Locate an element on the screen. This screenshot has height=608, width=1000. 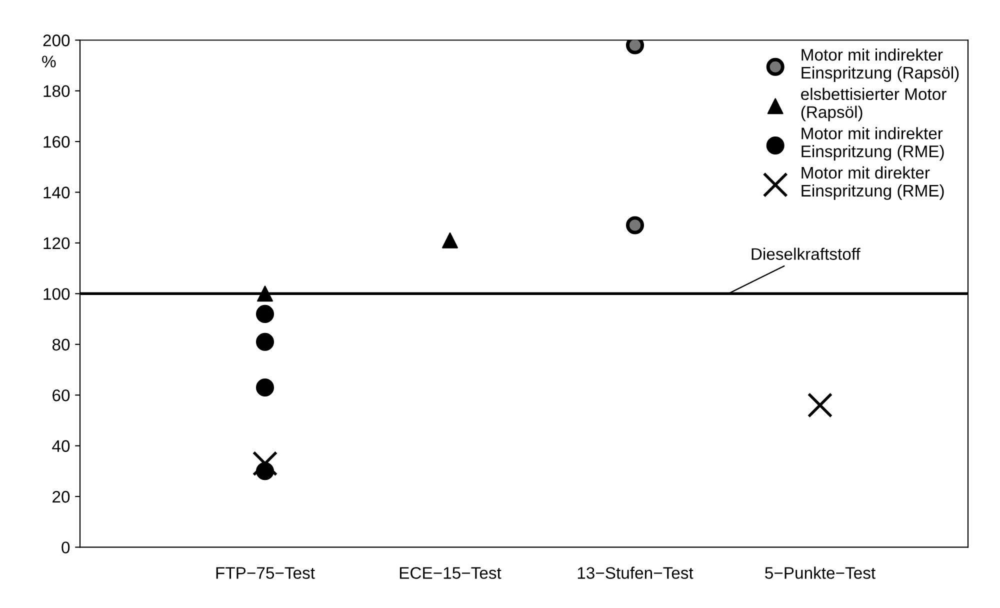
legend-label: Motor mit indirekter Einspritzung (Rapsöl) is located at coordinates (880, 65).